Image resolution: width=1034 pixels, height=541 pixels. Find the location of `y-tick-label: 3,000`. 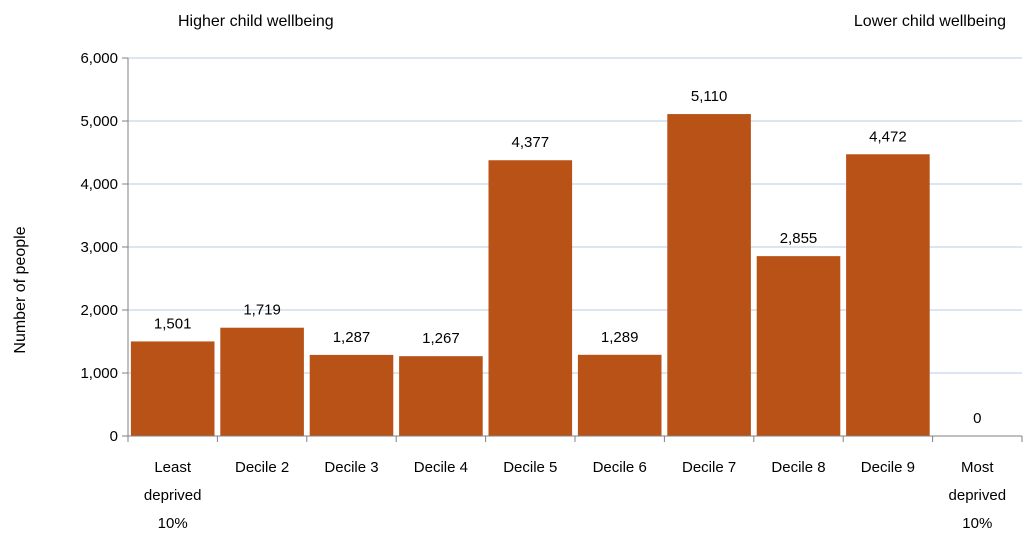

y-tick-label: 3,000 is located at coordinates (99, 247).